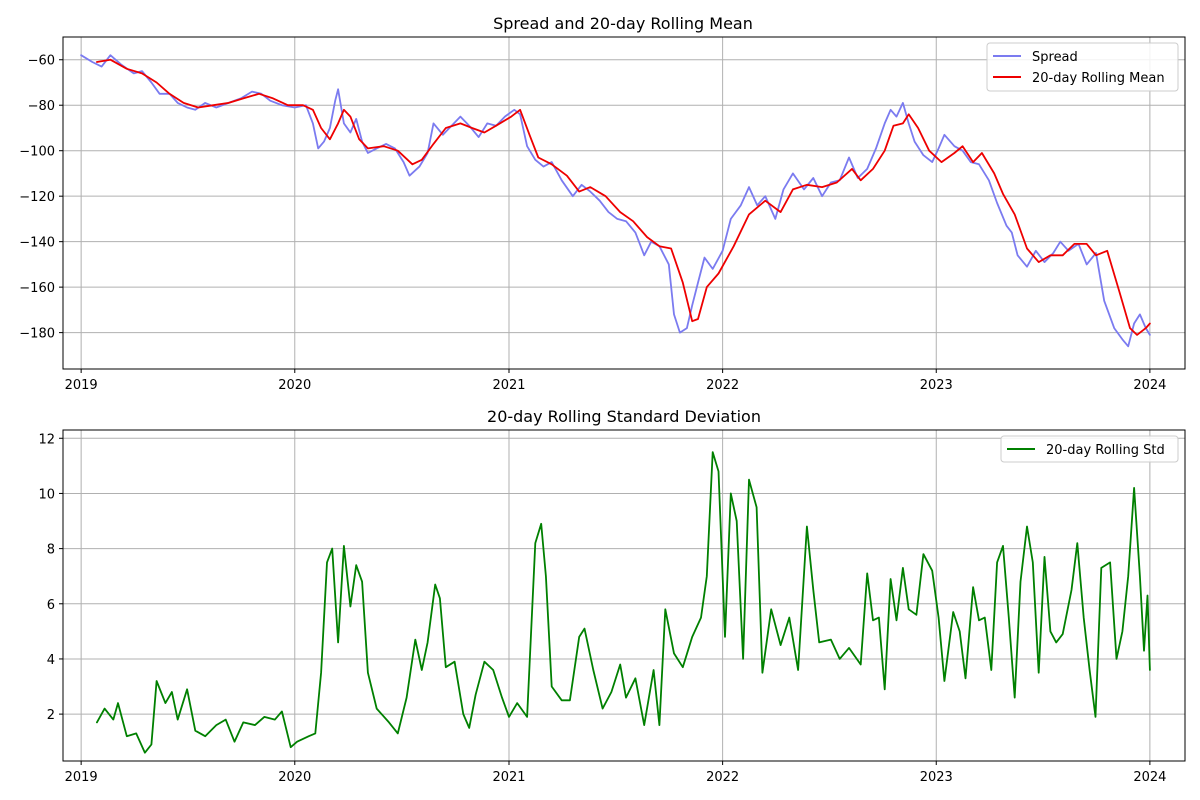  What do you see at coordinates (1098, 78) in the screenshot?
I see `legend-label-rolling-mean: 20-day Rolling Mean` at bounding box center [1098, 78].